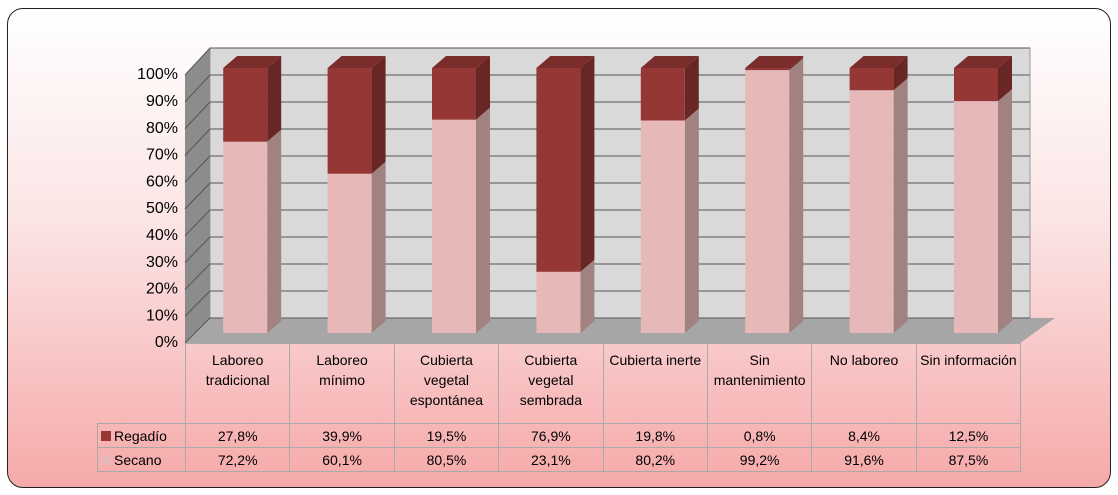  I want to click on value-label: 99,2%, so click(759, 459).